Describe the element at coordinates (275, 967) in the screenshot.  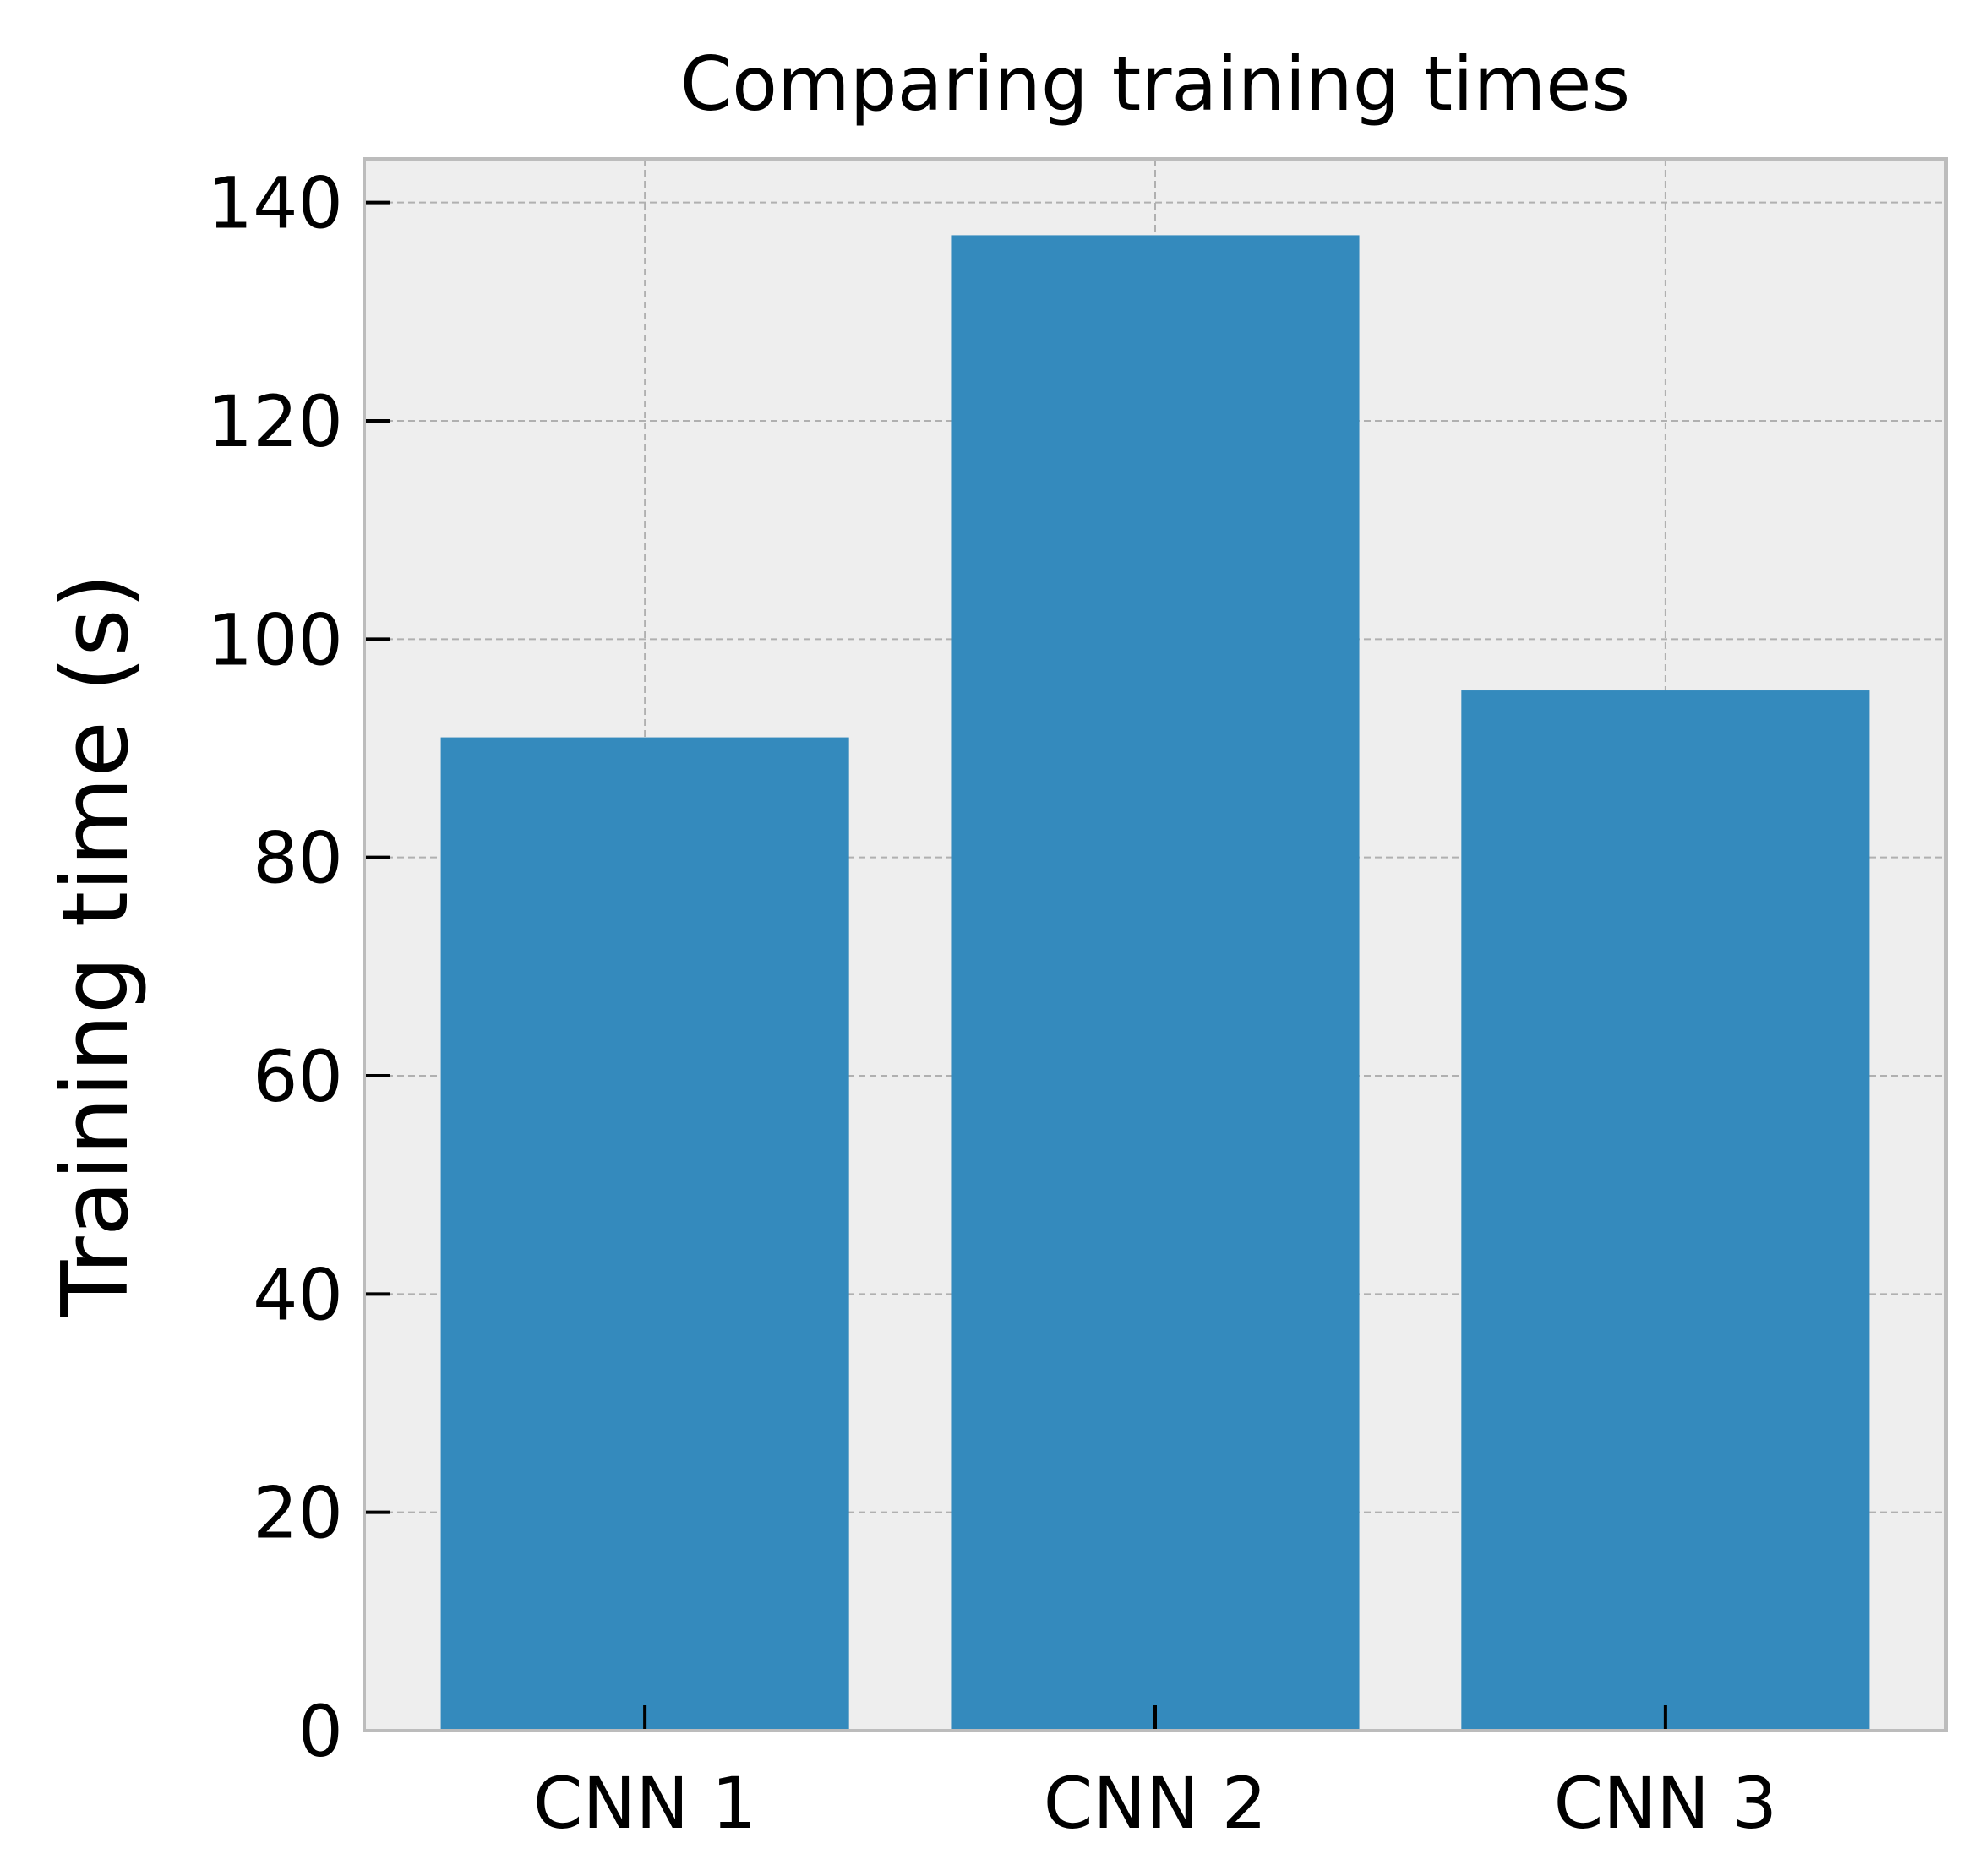
I see `y-tick-labels: 0 20 40 60 80 100 120 140` at that location.